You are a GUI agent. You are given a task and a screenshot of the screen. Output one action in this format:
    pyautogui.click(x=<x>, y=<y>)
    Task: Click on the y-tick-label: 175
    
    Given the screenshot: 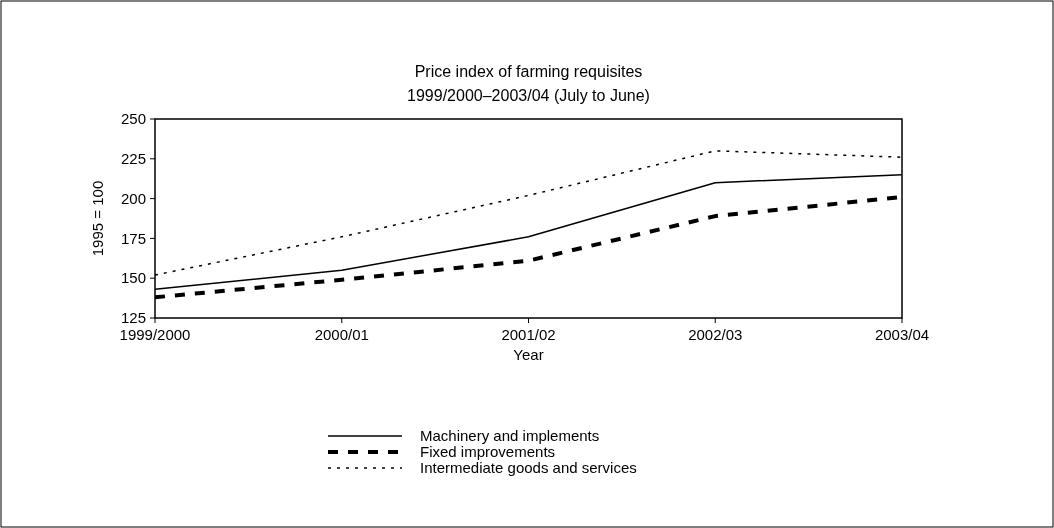 What is the action you would take?
    pyautogui.click(x=133, y=238)
    